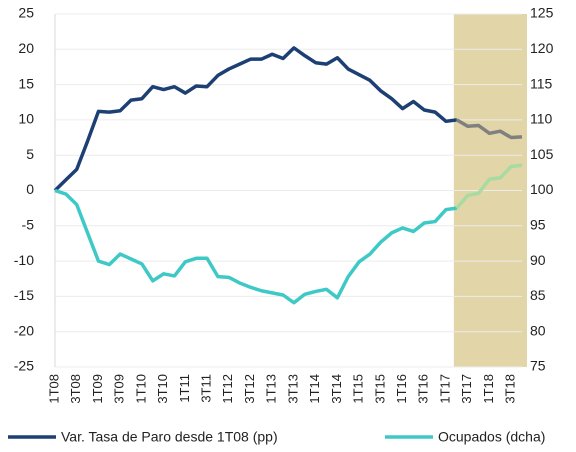 The width and height of the screenshot is (576, 452). I want to click on y-tick-label: -5, so click(28, 225).